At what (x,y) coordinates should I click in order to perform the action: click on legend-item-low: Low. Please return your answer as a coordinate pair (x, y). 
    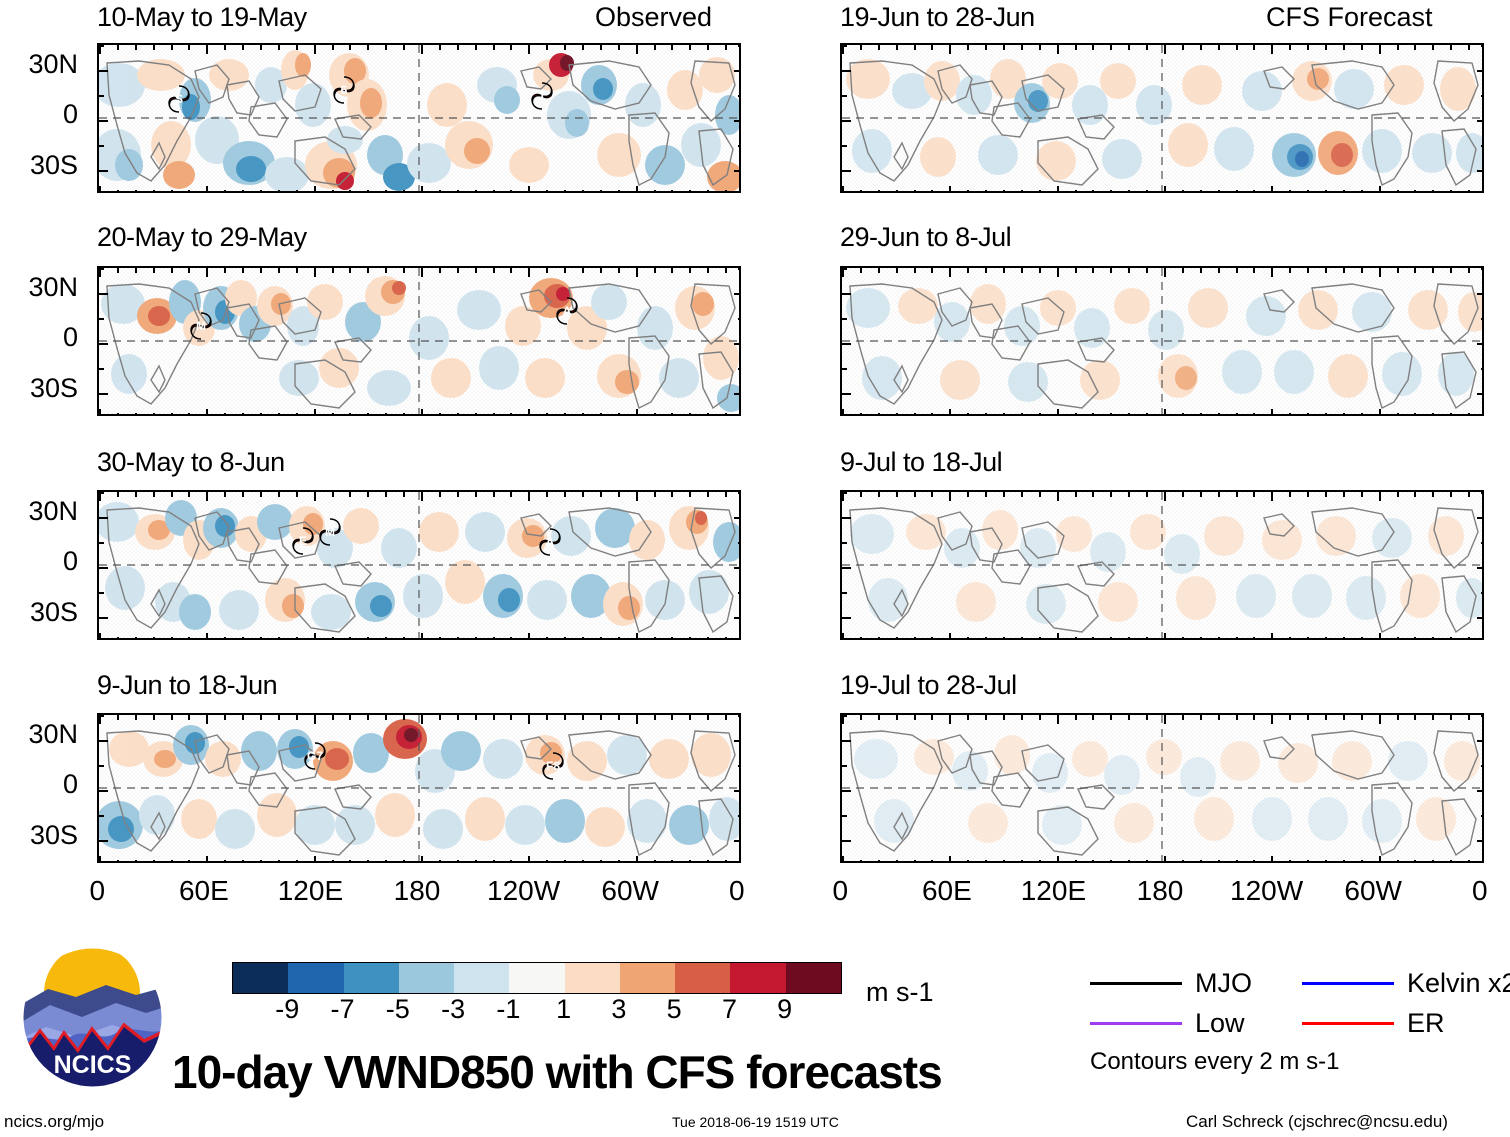
    Looking at the image, I should click on (1196, 1023).